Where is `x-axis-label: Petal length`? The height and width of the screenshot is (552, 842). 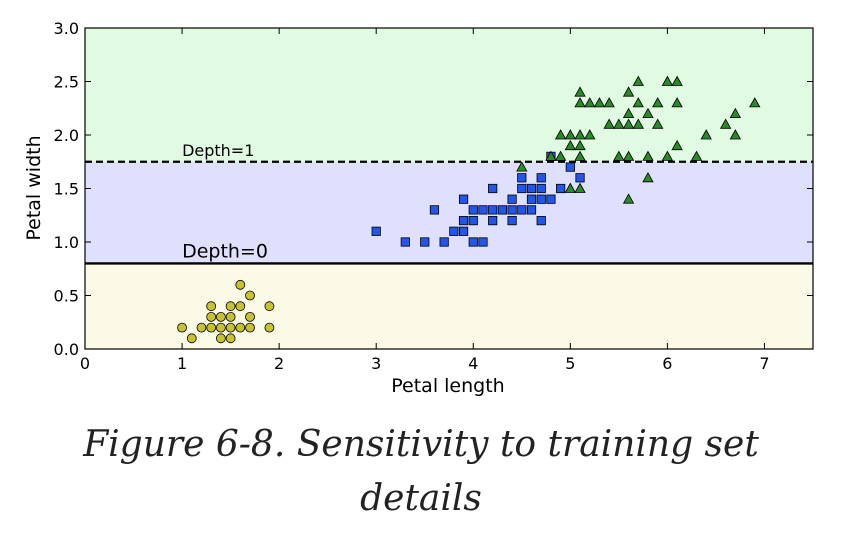 x-axis-label: Petal length is located at coordinates (447, 386).